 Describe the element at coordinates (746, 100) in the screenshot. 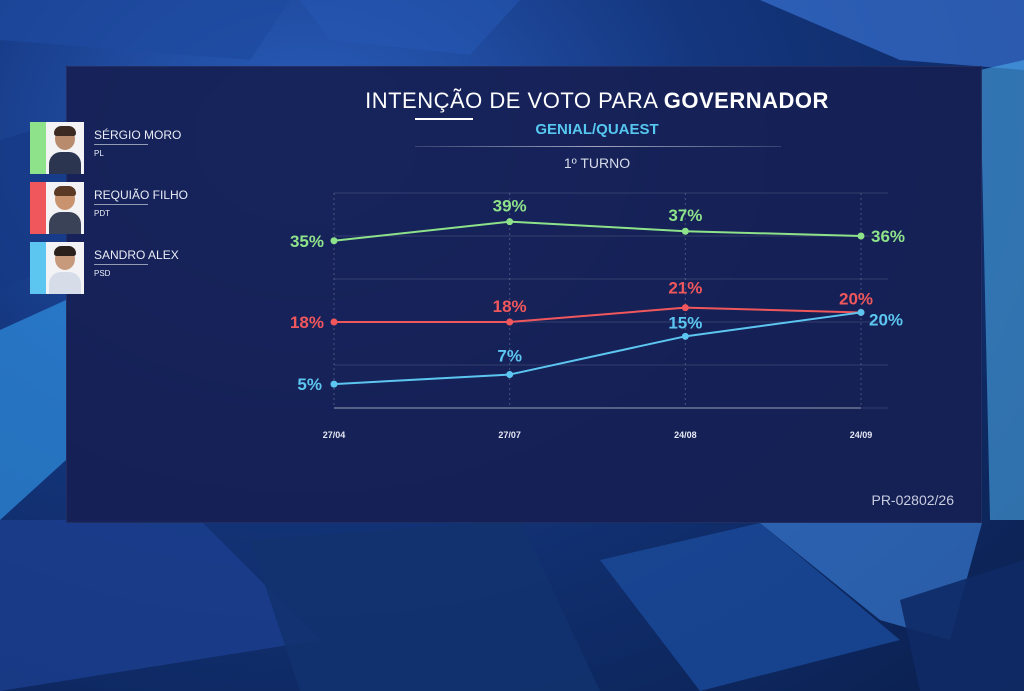

I see `title-bold: GOVERNADOR` at that location.